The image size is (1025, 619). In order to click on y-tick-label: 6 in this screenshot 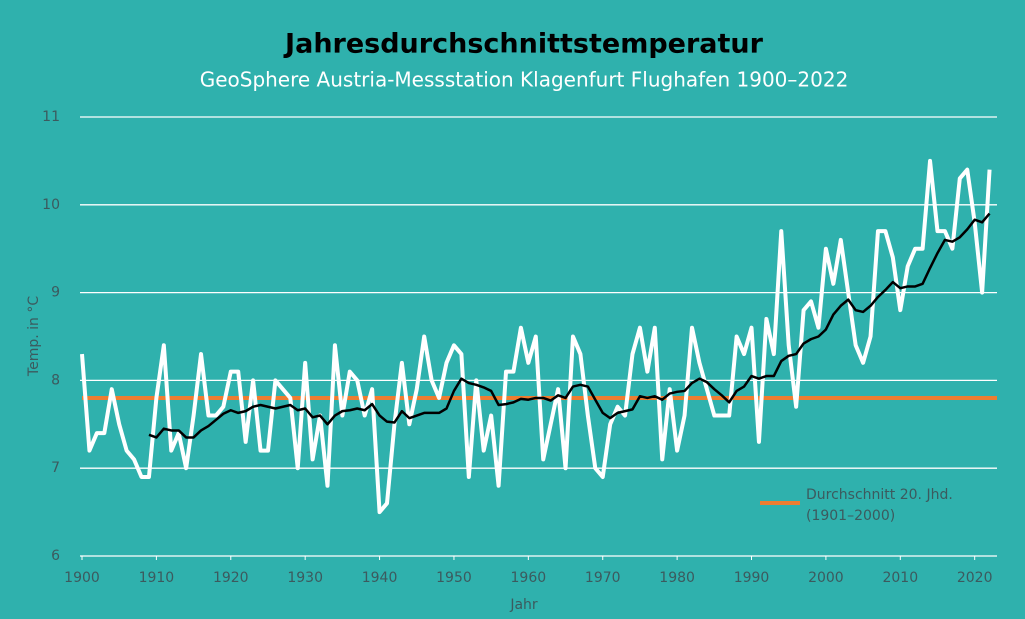, I will do `click(55, 556)`.